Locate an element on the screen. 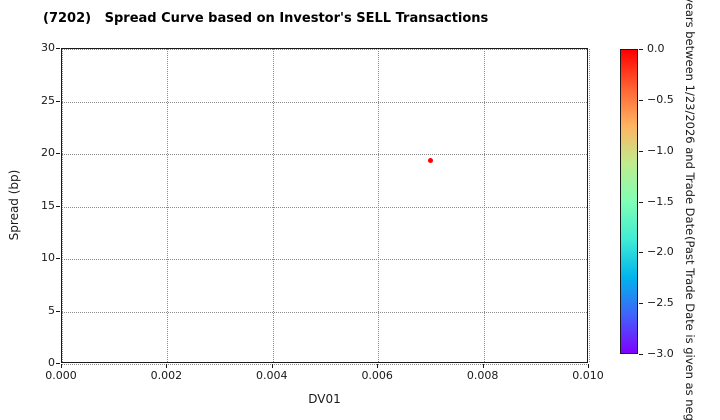 This screenshot has height=420, width=720. y-tick-label: 20 is located at coordinates (48, 152).